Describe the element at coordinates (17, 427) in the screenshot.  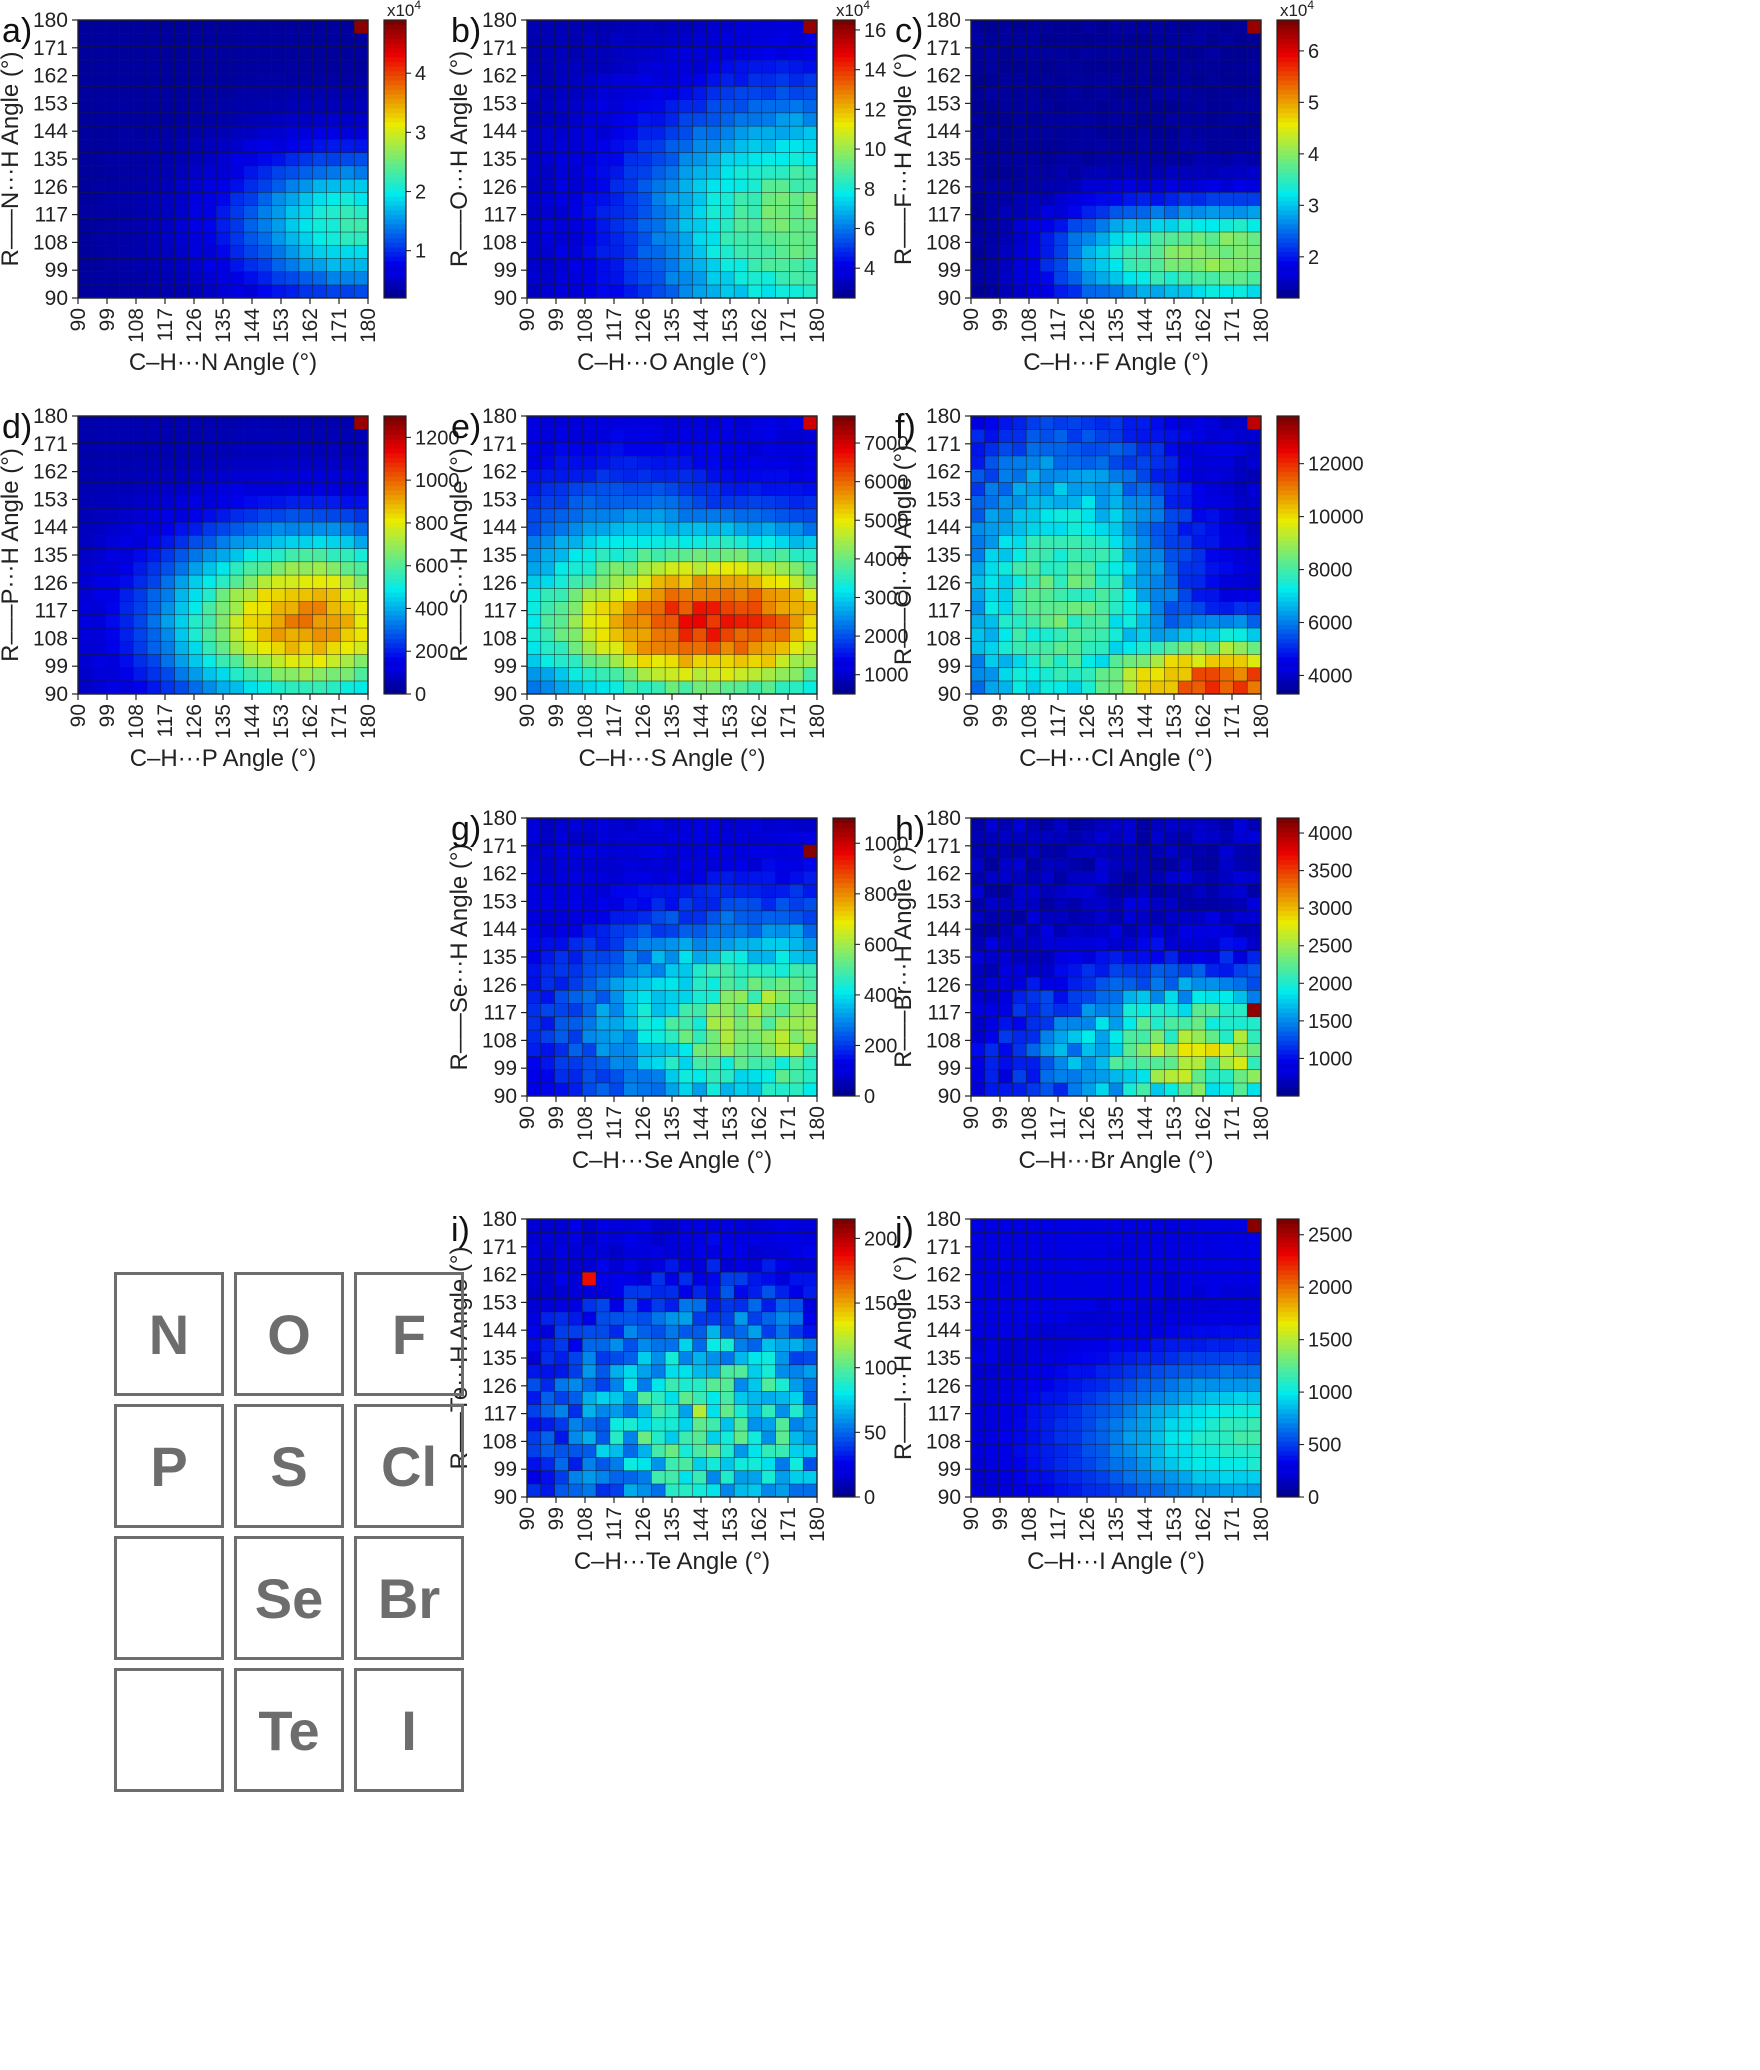
I see `panel-label: d)` at that location.